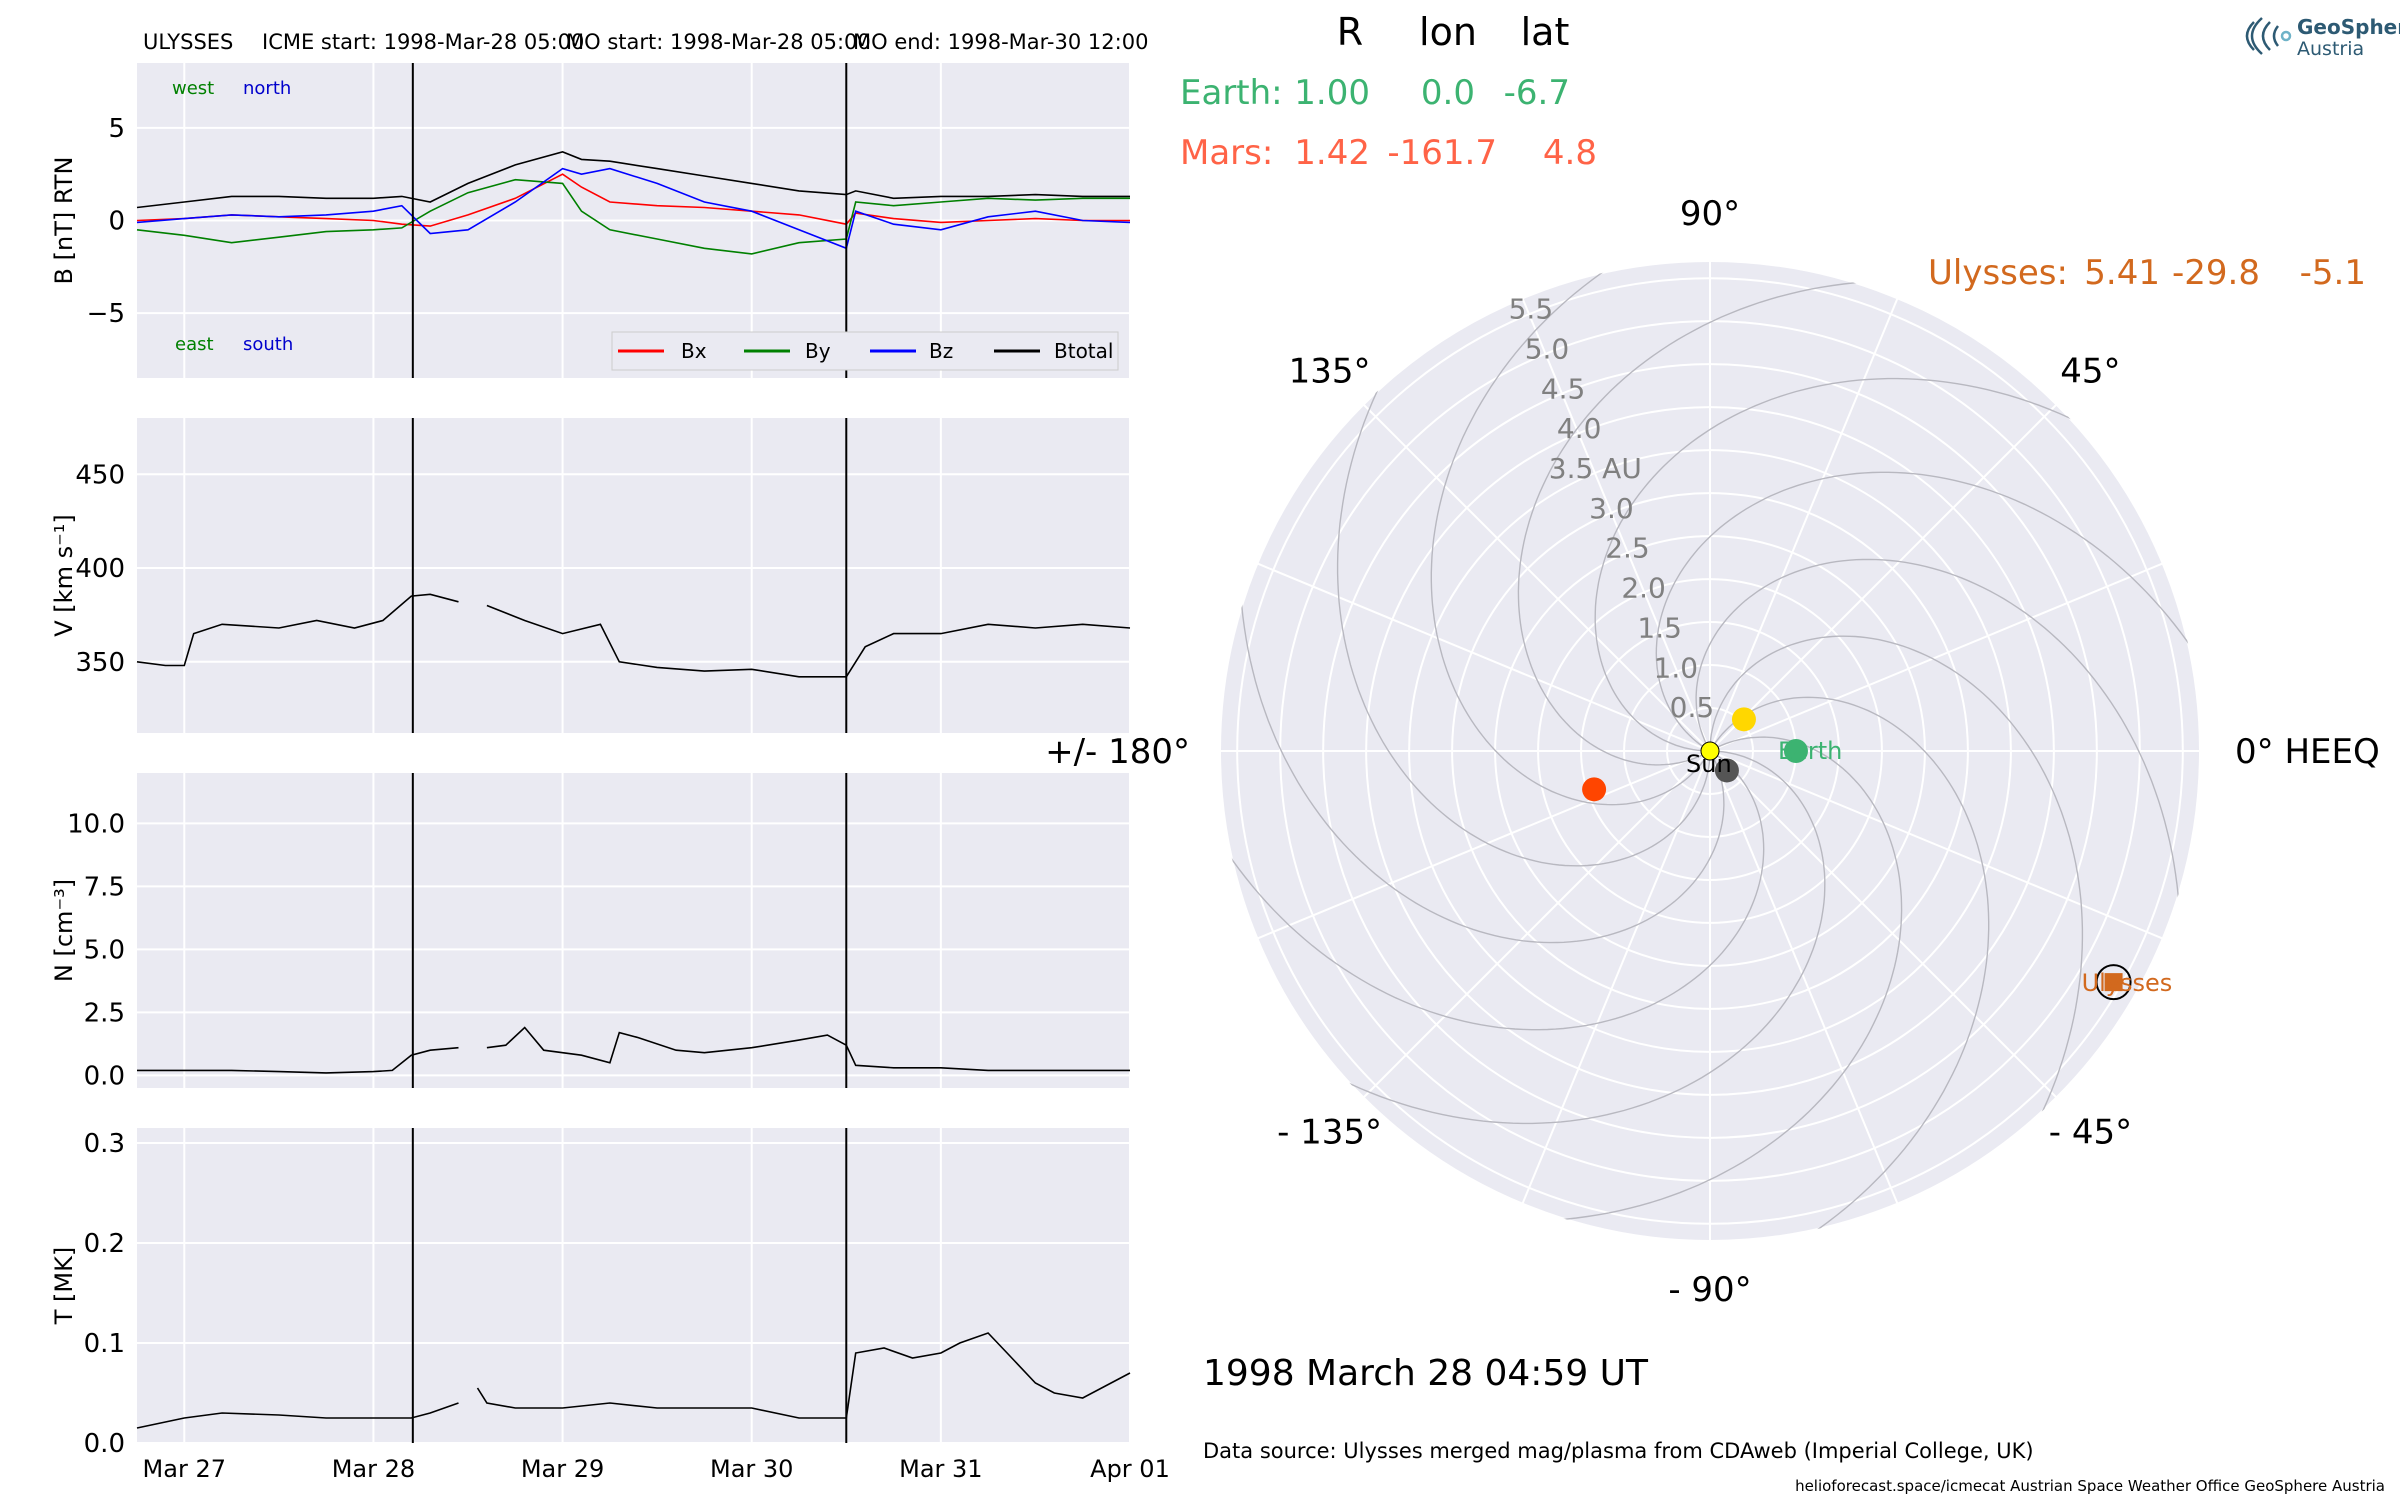  I want to click on angle-label: - 45°, so click(2090, 1132).